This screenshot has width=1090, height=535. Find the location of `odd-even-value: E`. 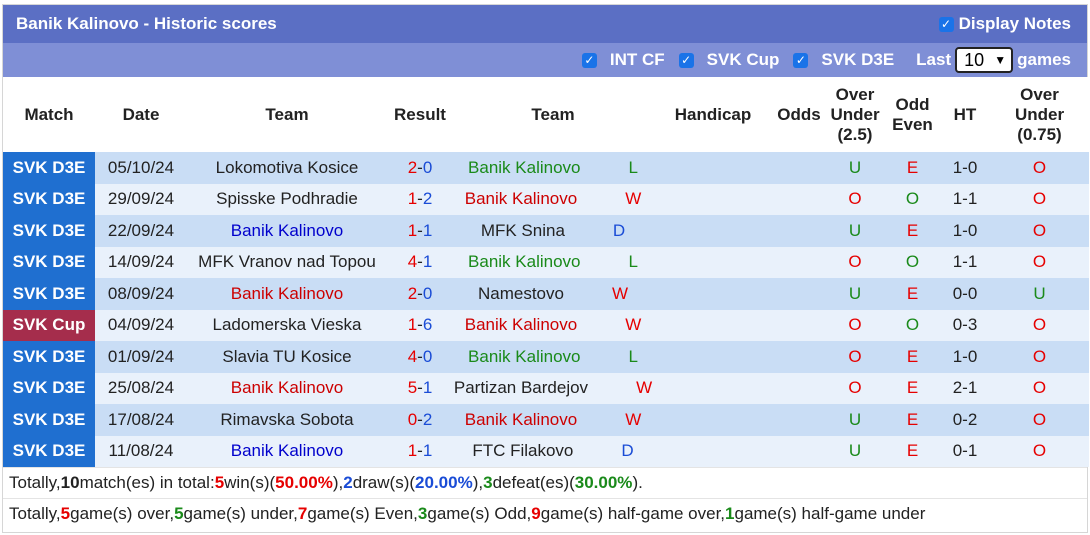

odd-even-value: E is located at coordinates (912, 168).